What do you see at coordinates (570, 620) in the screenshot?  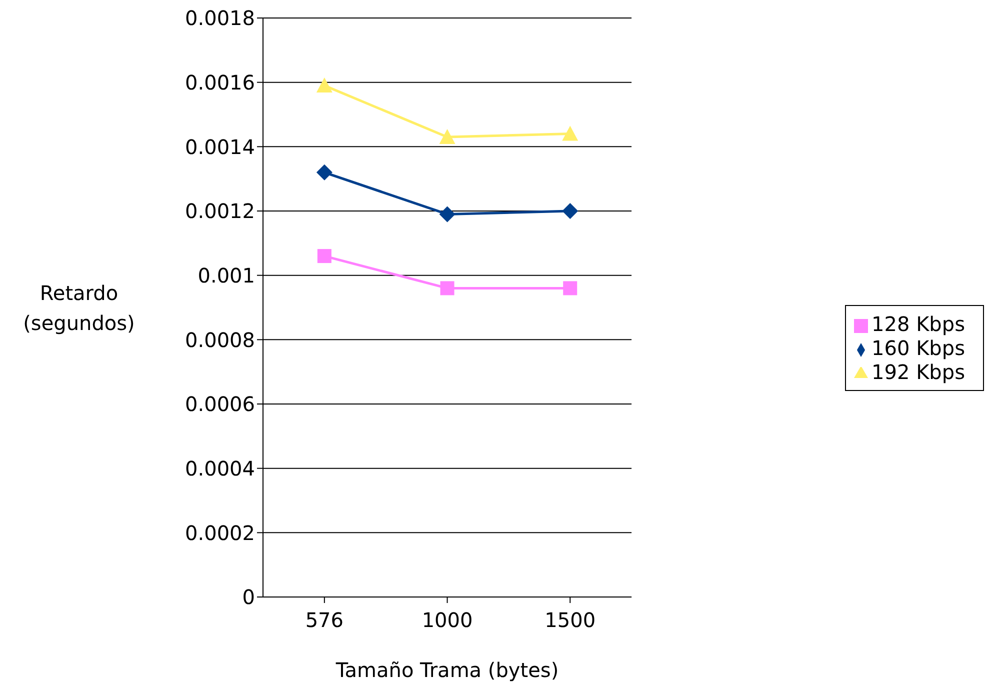 I see `x-tick-label: 1500` at bounding box center [570, 620].